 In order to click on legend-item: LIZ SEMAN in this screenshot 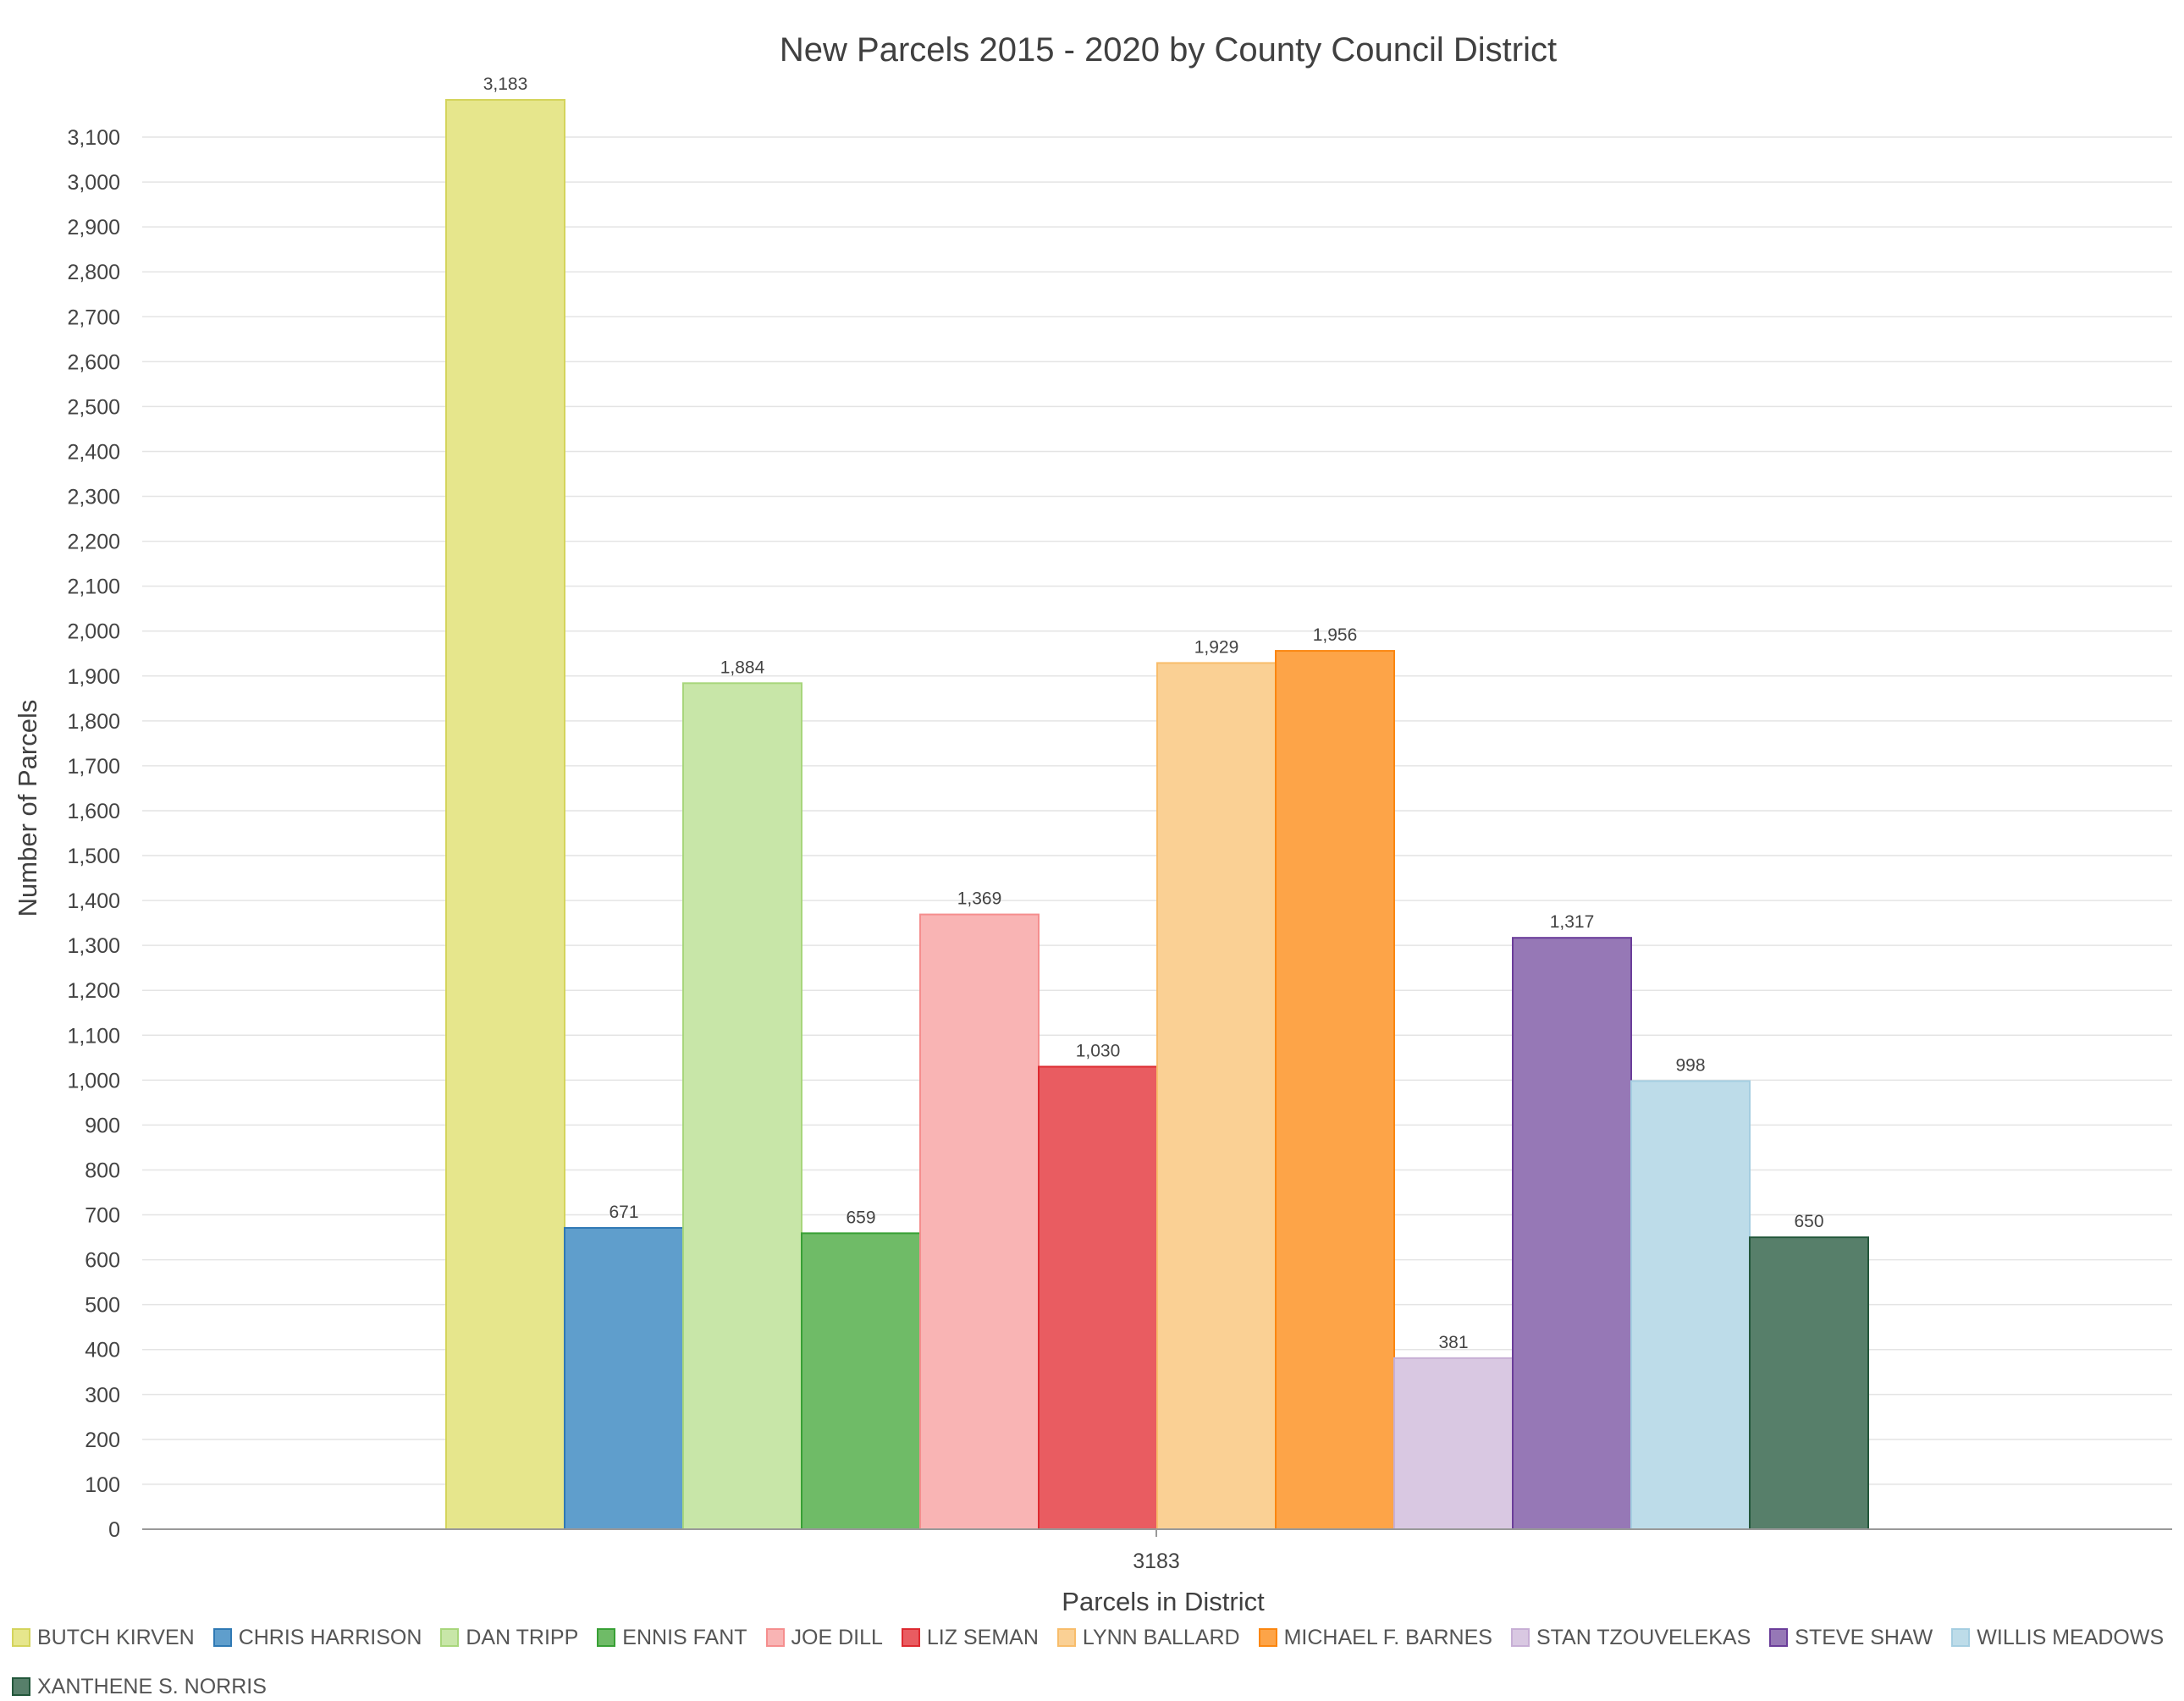, I will do `click(970, 1638)`.